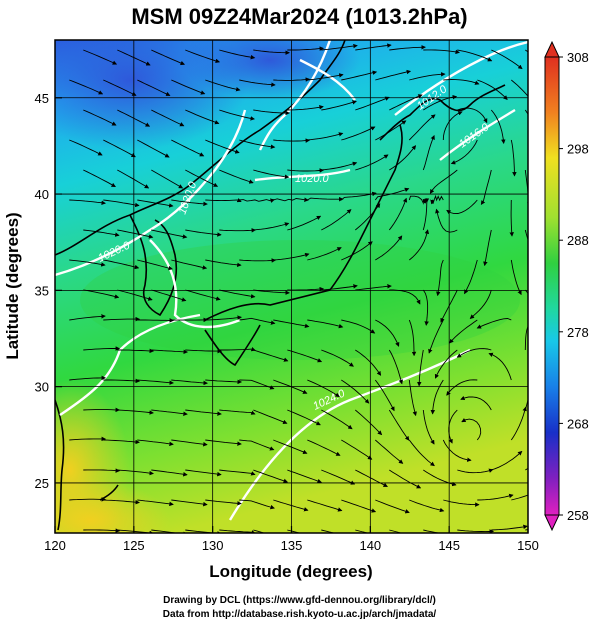  I want to click on y-tick-label: 30, so click(42, 387).